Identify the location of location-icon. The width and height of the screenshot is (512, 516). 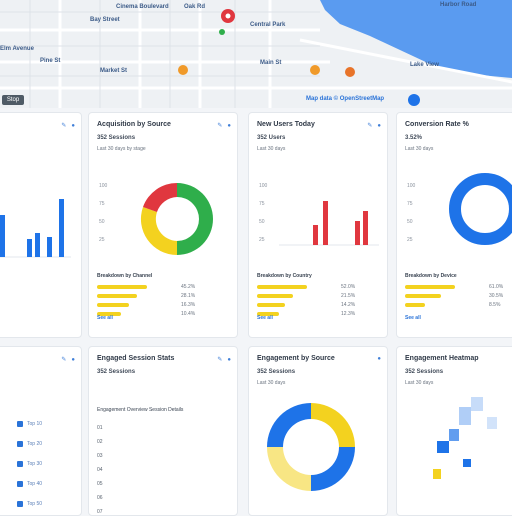
(414, 100).